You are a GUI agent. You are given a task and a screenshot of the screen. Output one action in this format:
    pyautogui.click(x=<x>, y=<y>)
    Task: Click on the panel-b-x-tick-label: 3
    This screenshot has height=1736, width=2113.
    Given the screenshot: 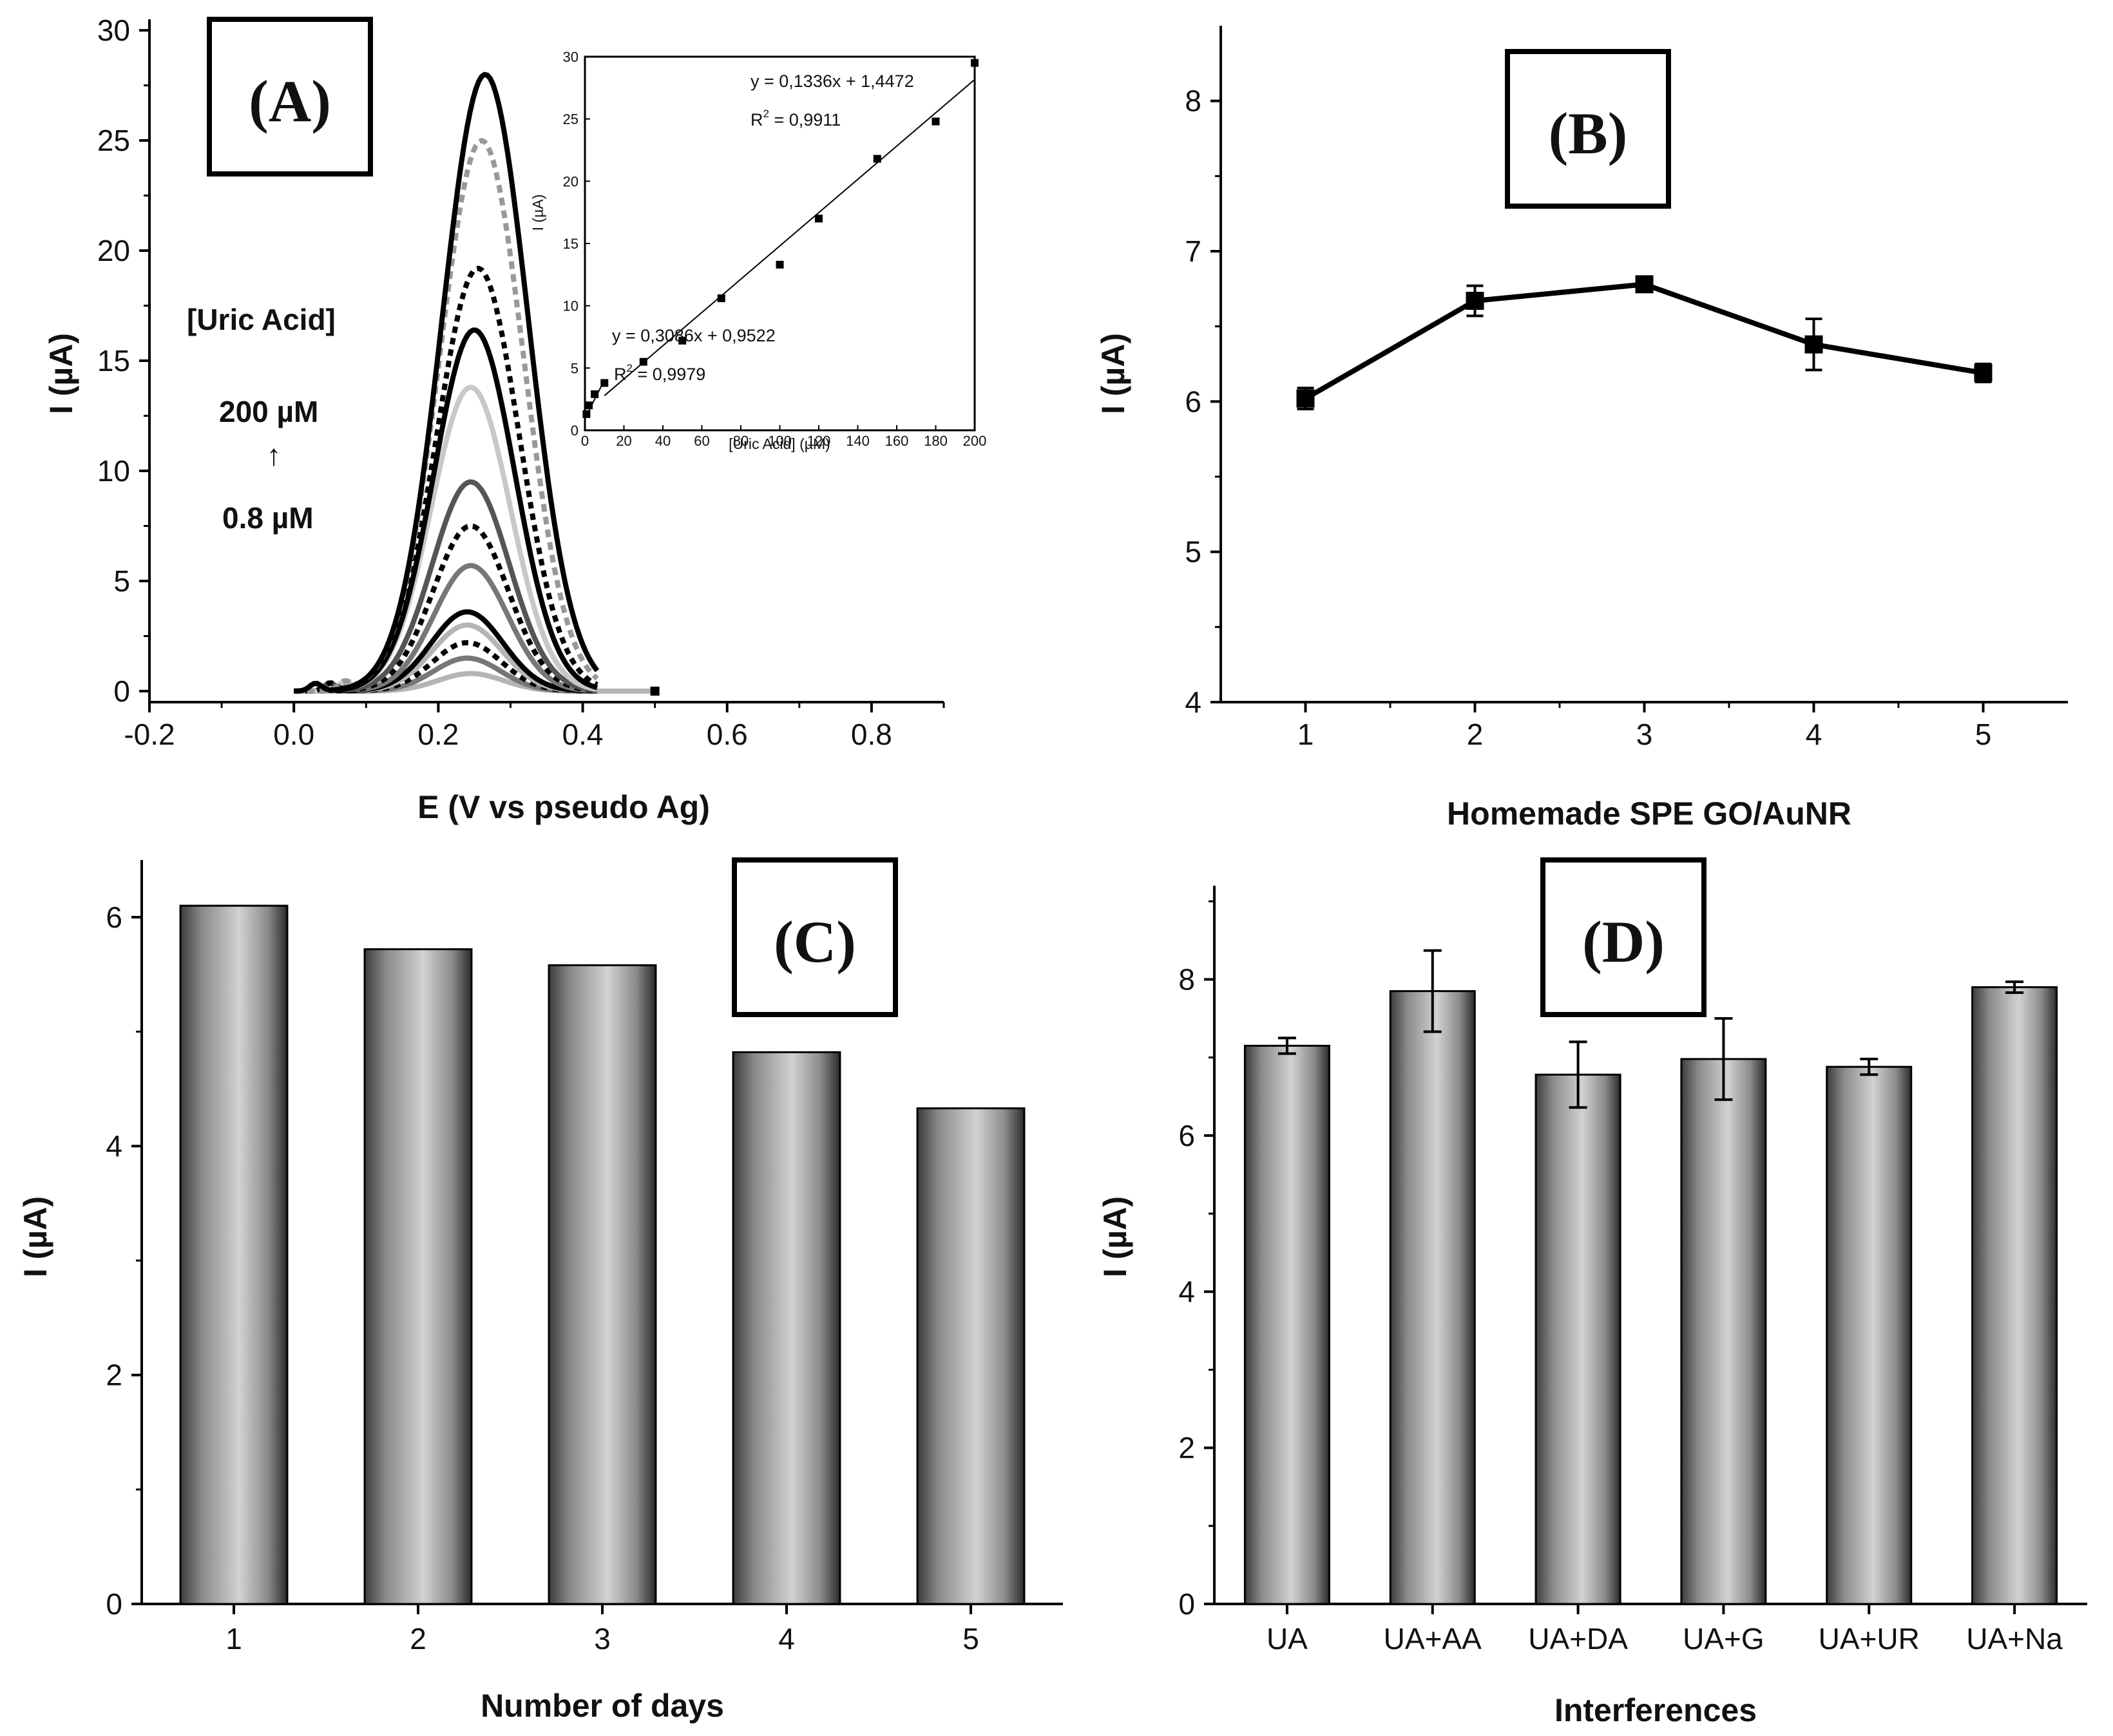 What is the action you would take?
    pyautogui.click(x=1644, y=734)
    